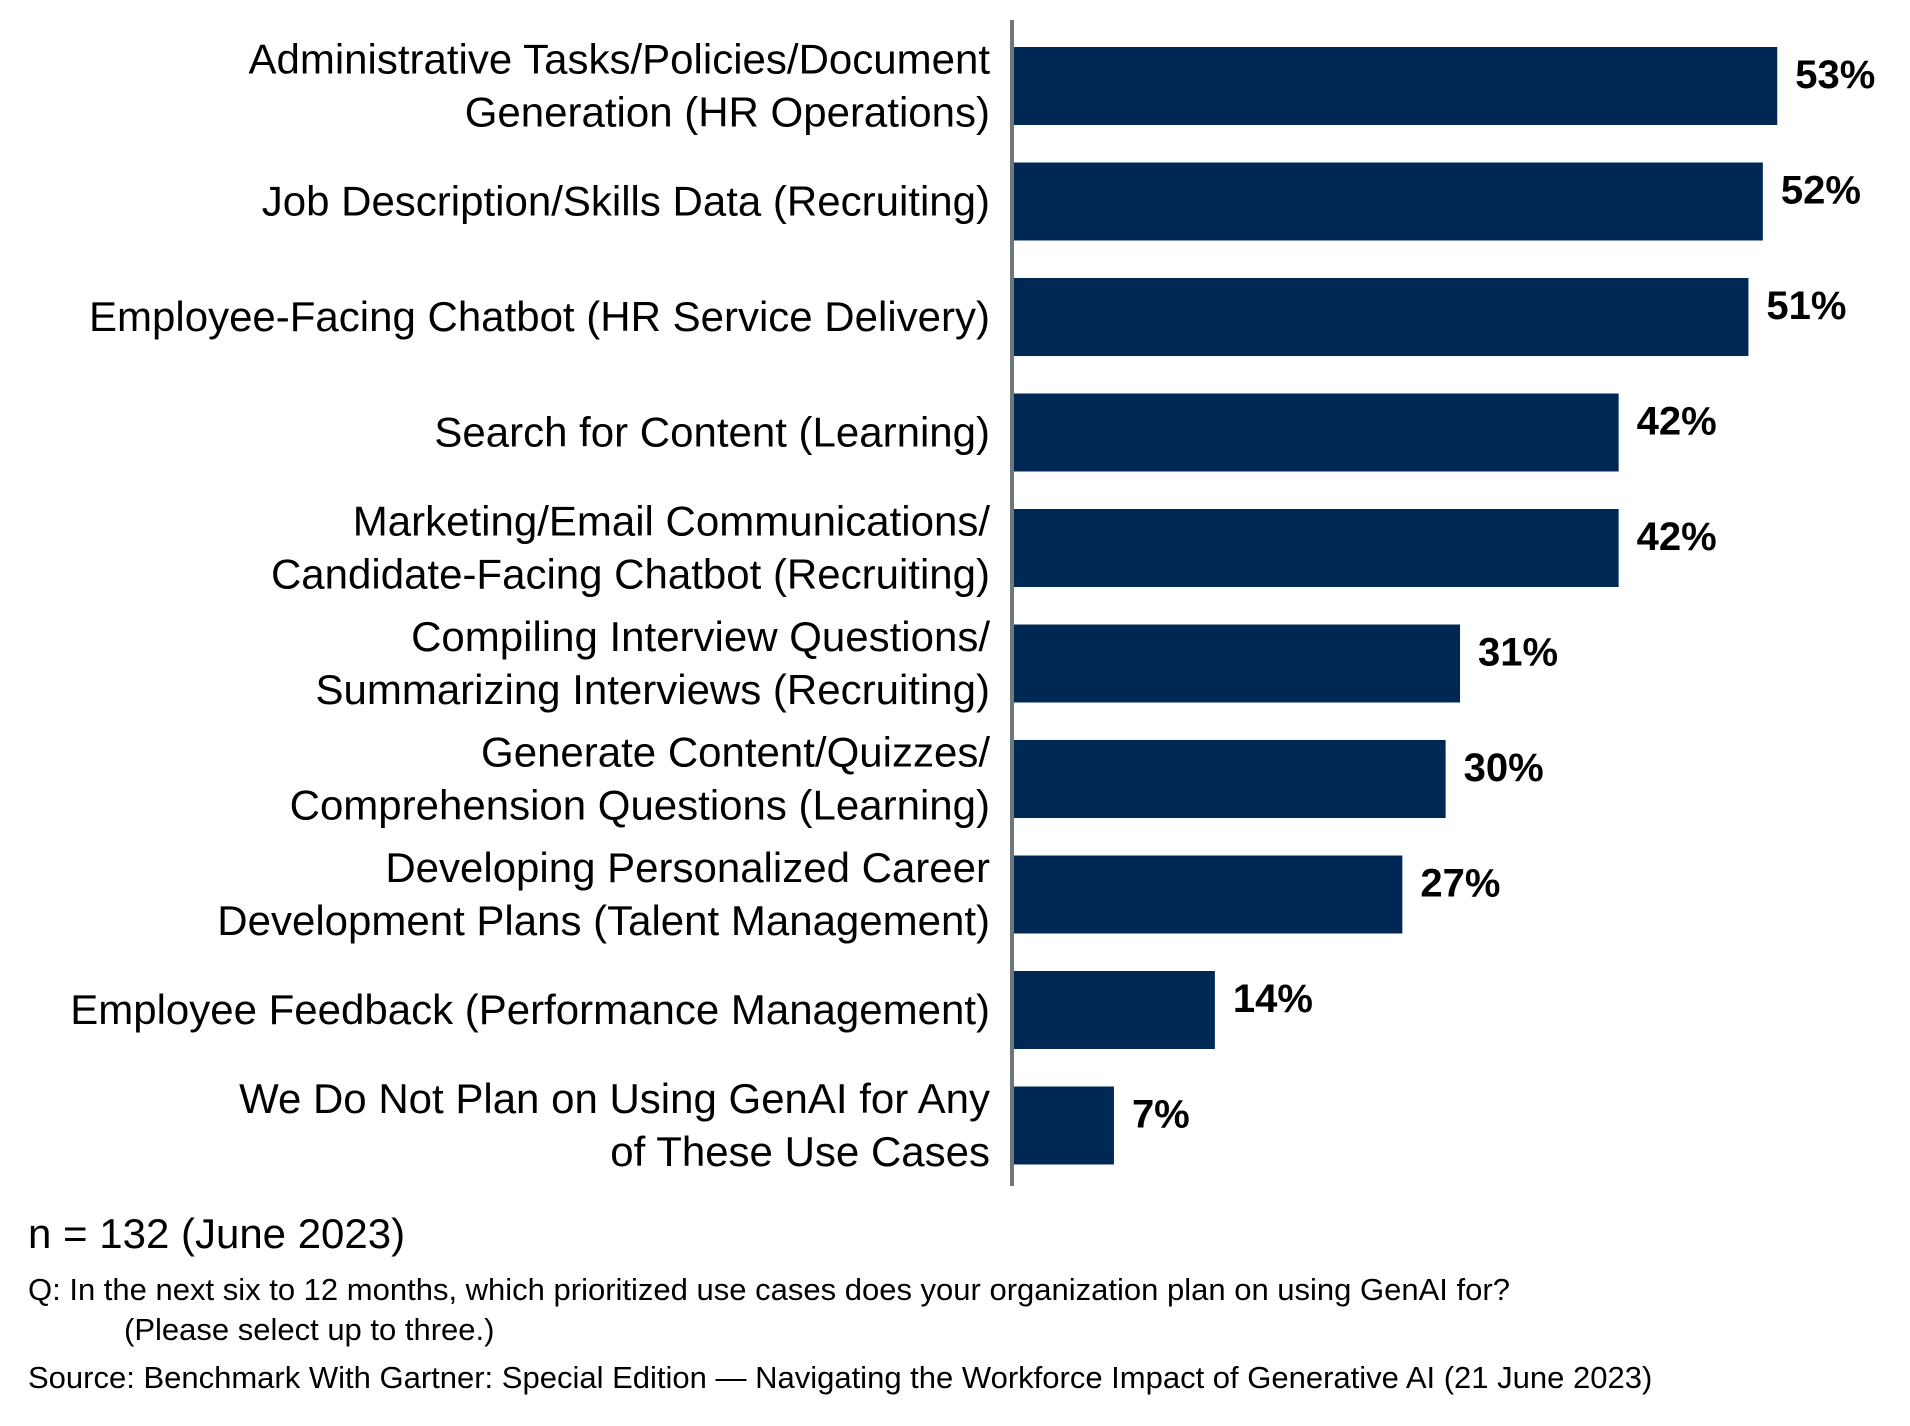  Describe the element at coordinates (735, 752) in the screenshot. I see `category-label-line: Generate Content/Quizzes/` at that location.